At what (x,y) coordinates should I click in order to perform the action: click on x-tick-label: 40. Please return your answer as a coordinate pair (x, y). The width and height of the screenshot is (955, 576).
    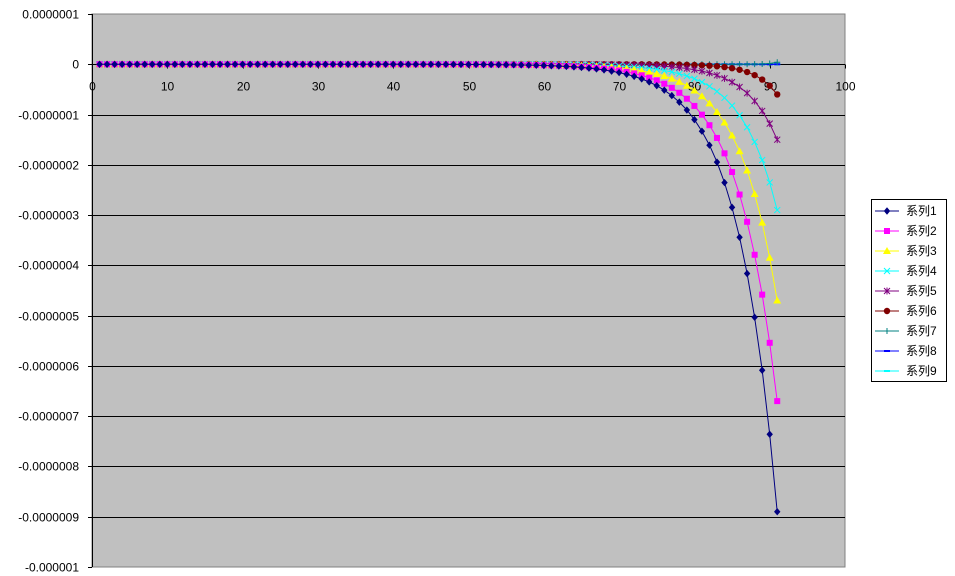
    Looking at the image, I should click on (394, 87).